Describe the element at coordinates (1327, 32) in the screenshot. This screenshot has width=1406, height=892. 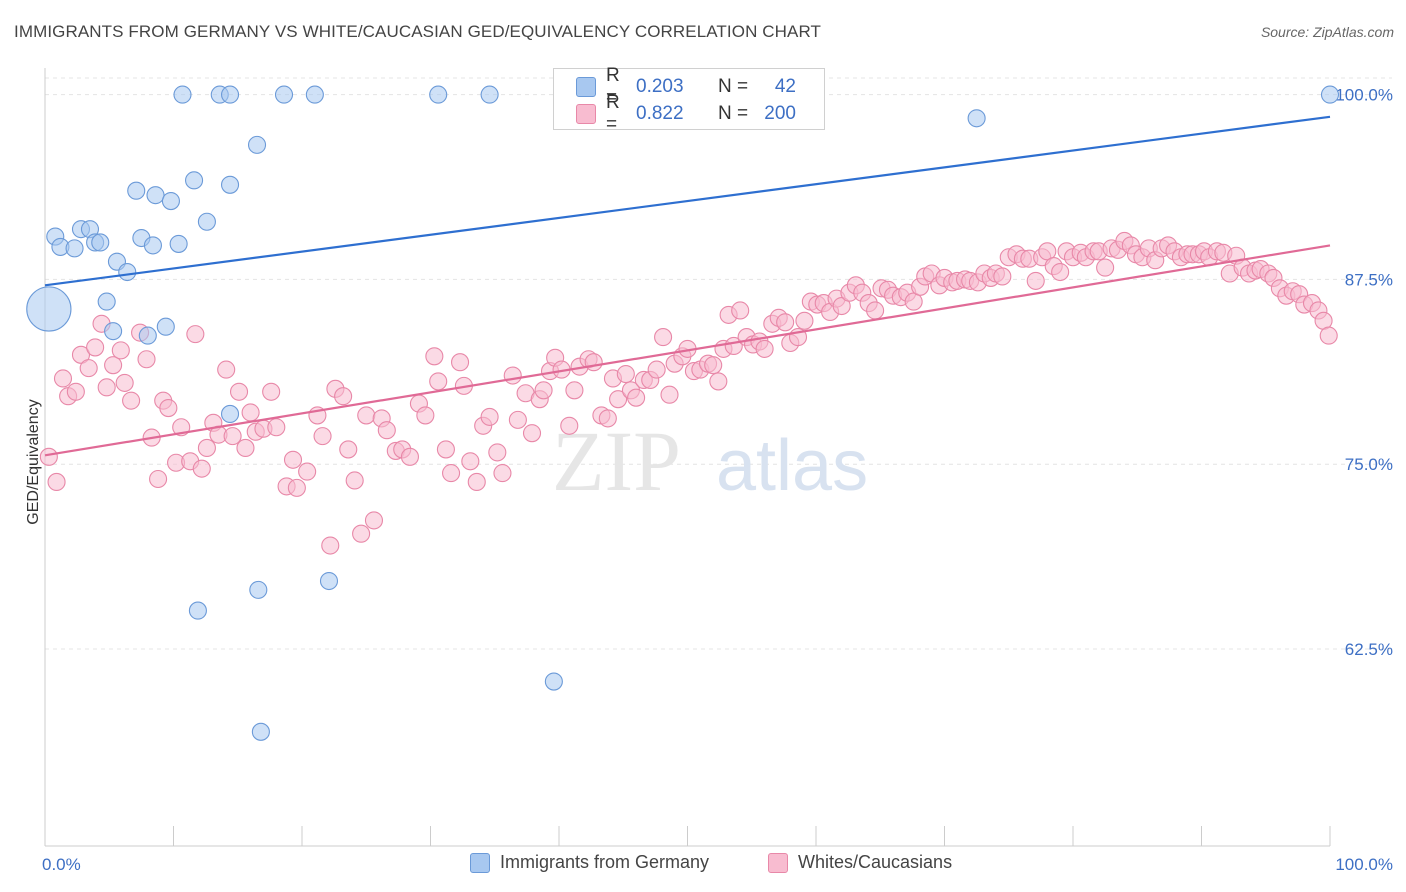
I see `source-label: Source: ZipAtlas.com` at that location.